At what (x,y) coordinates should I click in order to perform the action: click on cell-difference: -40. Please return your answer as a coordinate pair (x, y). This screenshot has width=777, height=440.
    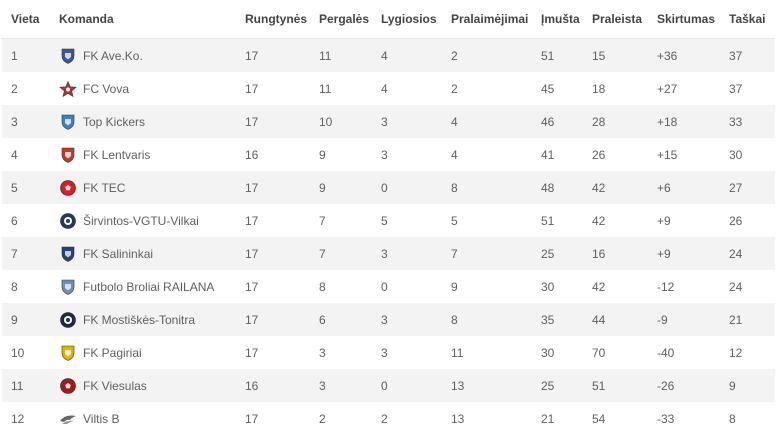
    Looking at the image, I should click on (684, 352).